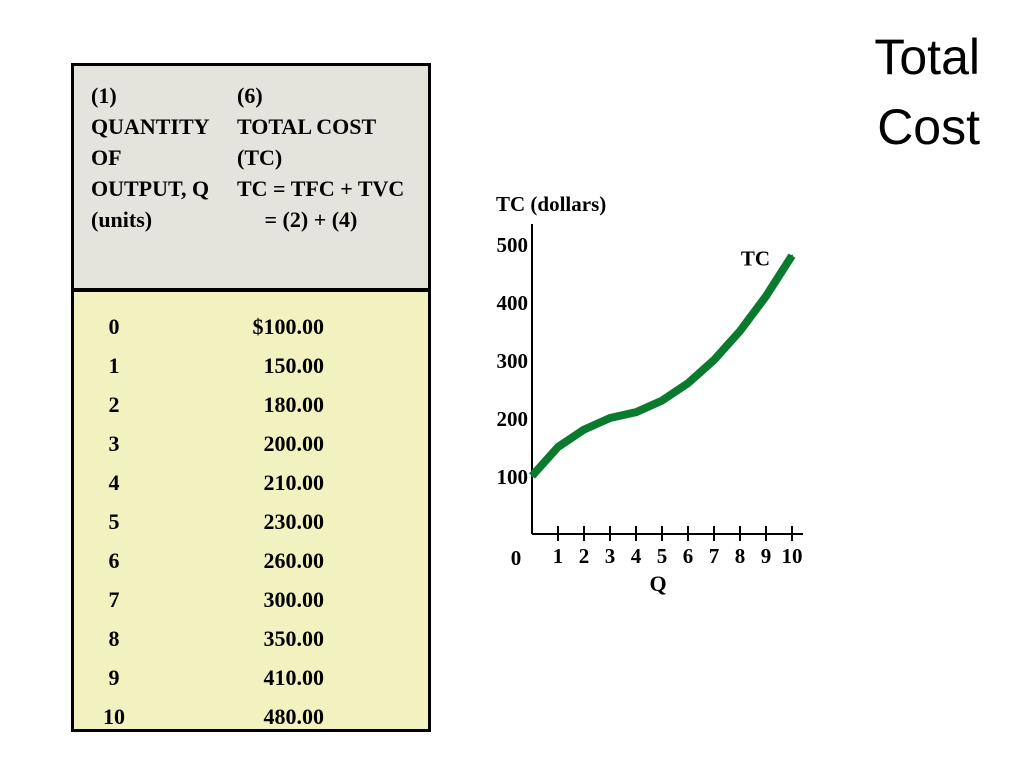 The image size is (1024, 768). What do you see at coordinates (513, 303) in the screenshot?
I see `y-tick-label: 400` at bounding box center [513, 303].